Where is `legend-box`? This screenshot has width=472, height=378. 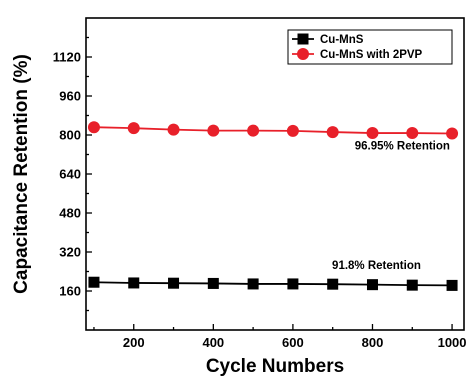
legend-box is located at coordinates (370, 47).